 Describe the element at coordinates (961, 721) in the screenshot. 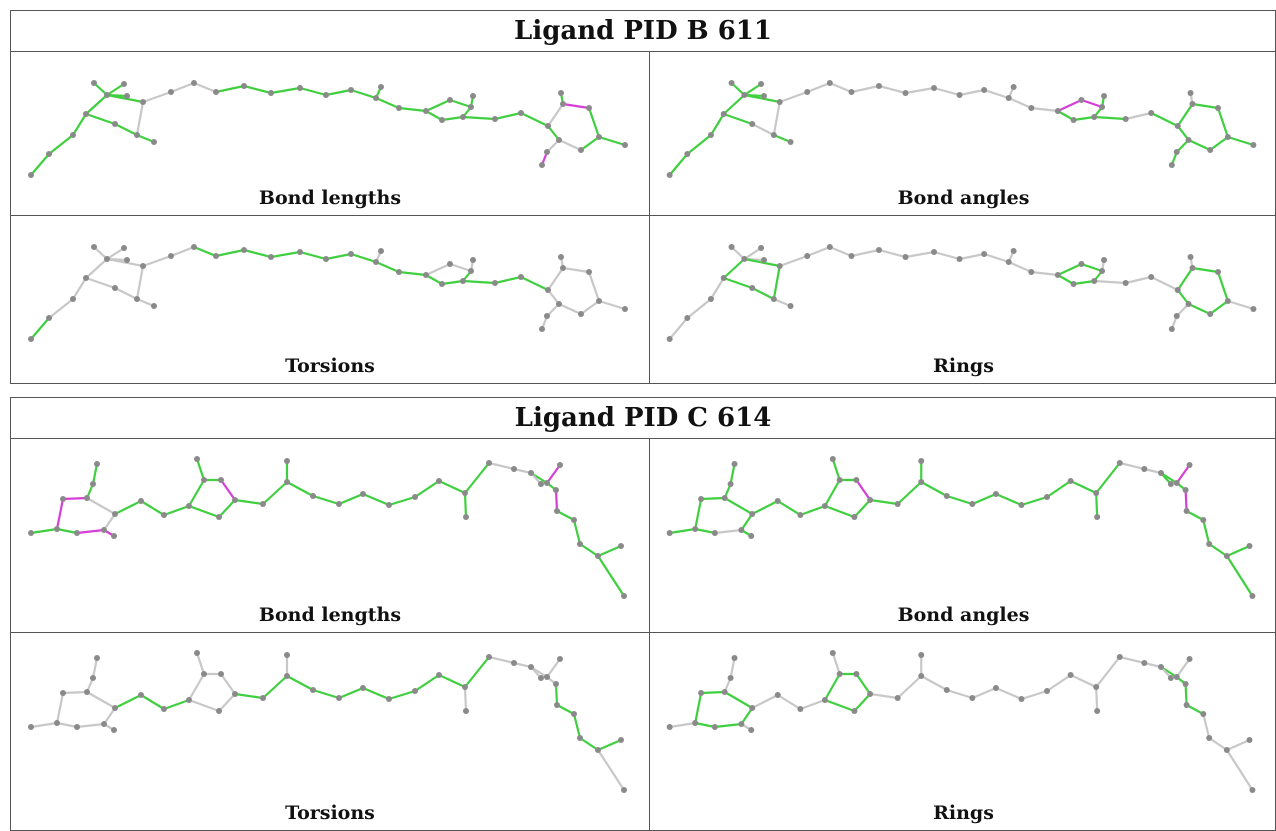

I see `molecule-diagram` at that location.